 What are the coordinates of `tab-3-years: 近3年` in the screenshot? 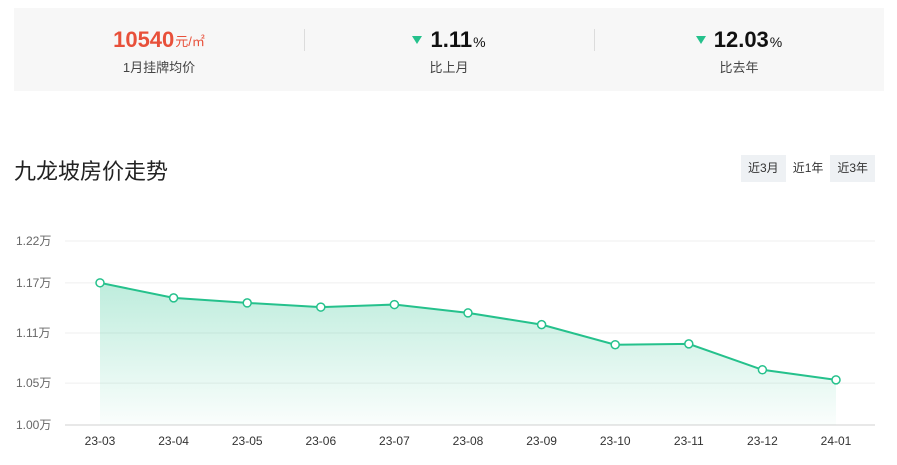 It's located at (853, 168).